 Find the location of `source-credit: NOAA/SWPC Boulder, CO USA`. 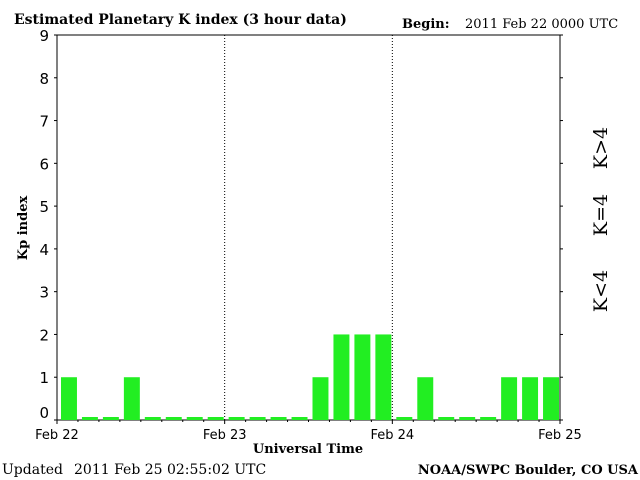

source-credit: NOAA/SWPC Boulder, CO USA is located at coordinates (528, 470).